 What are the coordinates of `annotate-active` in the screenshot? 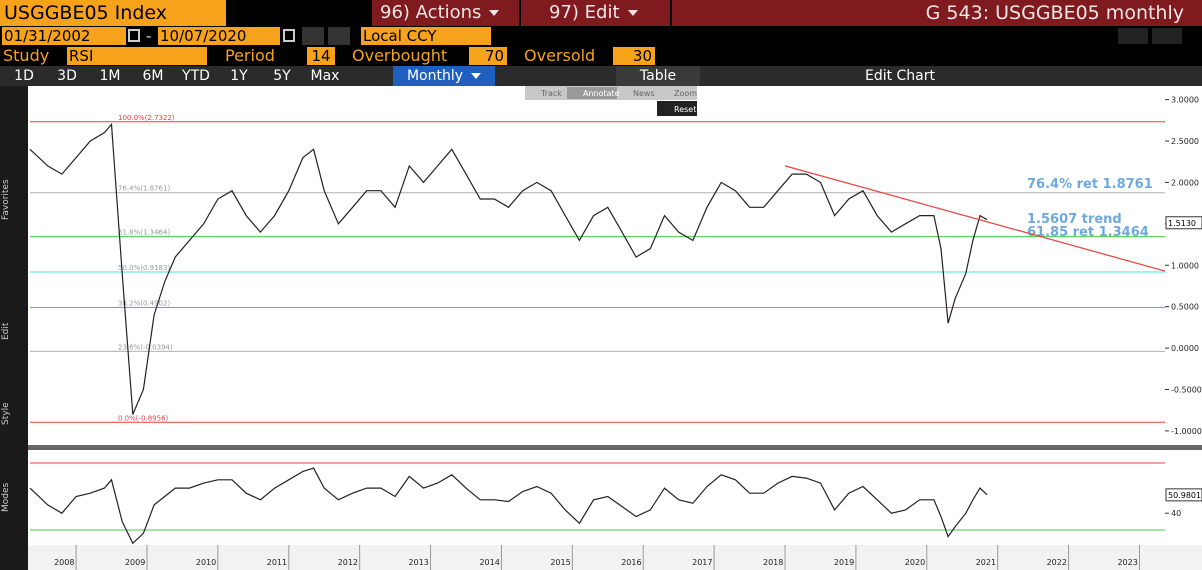 It's located at (592, 93).